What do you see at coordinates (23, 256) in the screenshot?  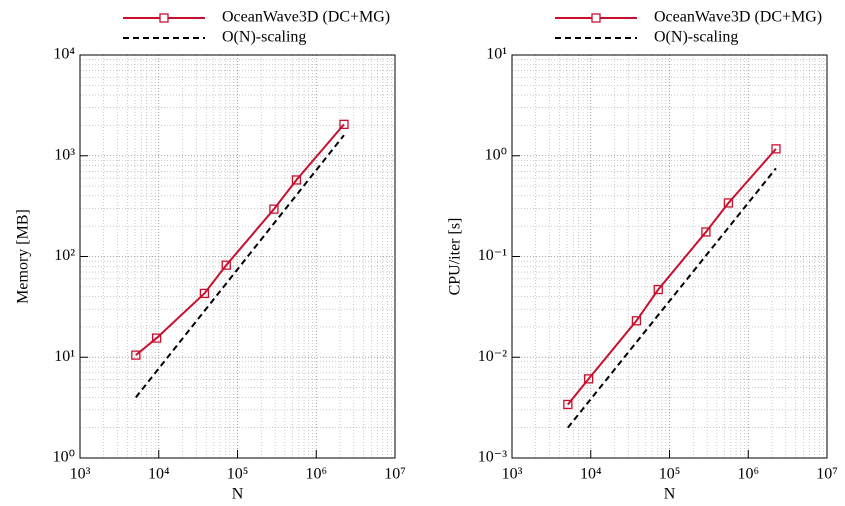 I see `y-axis-label: Memory [MB]` at bounding box center [23, 256].